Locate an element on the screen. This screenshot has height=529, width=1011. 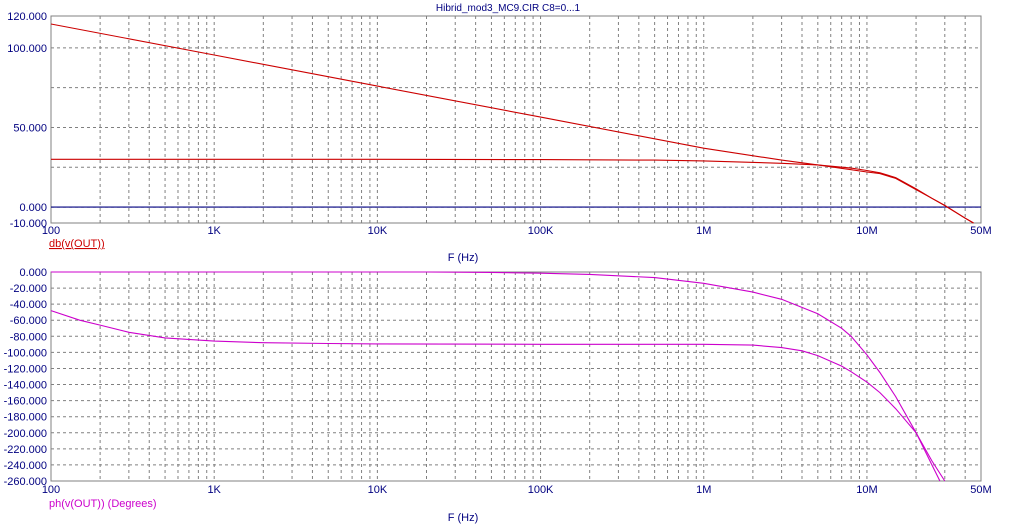
gain-trace-label: db(v(OUT)) is located at coordinates (77, 244).